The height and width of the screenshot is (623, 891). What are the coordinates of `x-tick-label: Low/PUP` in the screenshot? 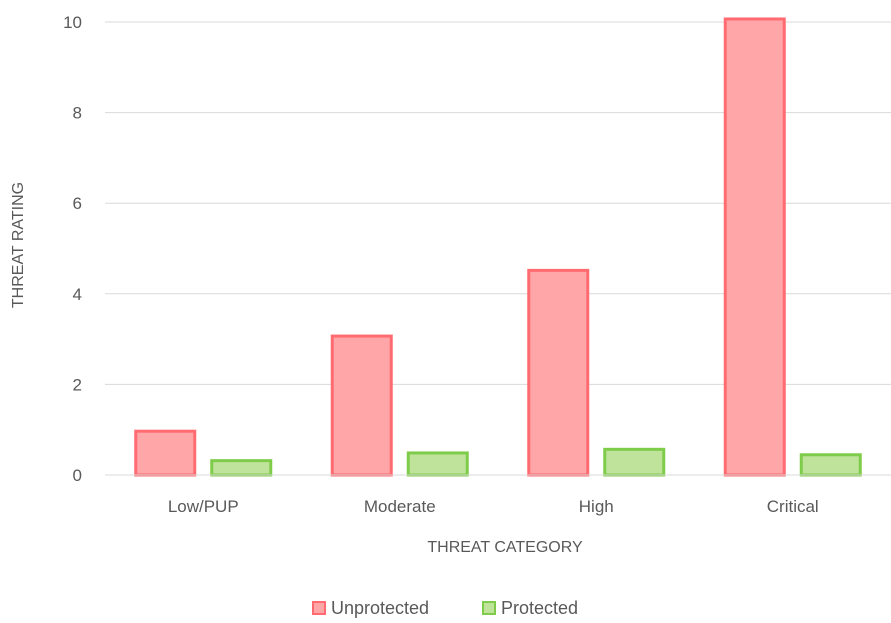 It's located at (203, 506).